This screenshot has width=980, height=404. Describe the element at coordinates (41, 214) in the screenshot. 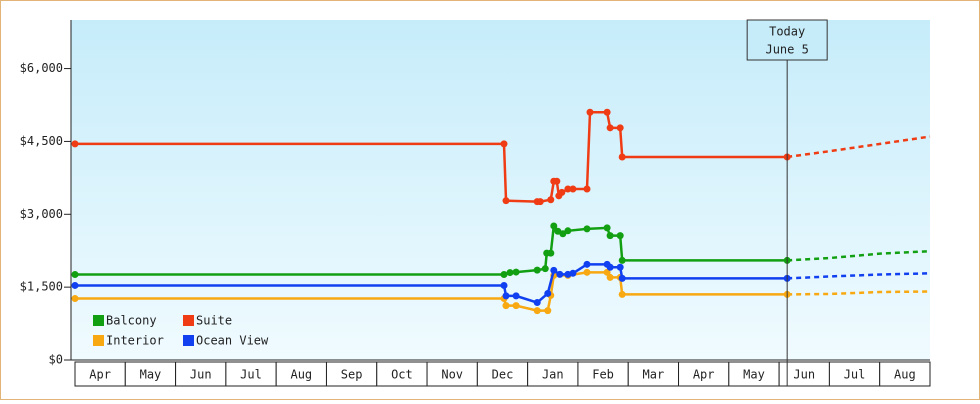

I see `y-tick-label: $3,000` at that location.